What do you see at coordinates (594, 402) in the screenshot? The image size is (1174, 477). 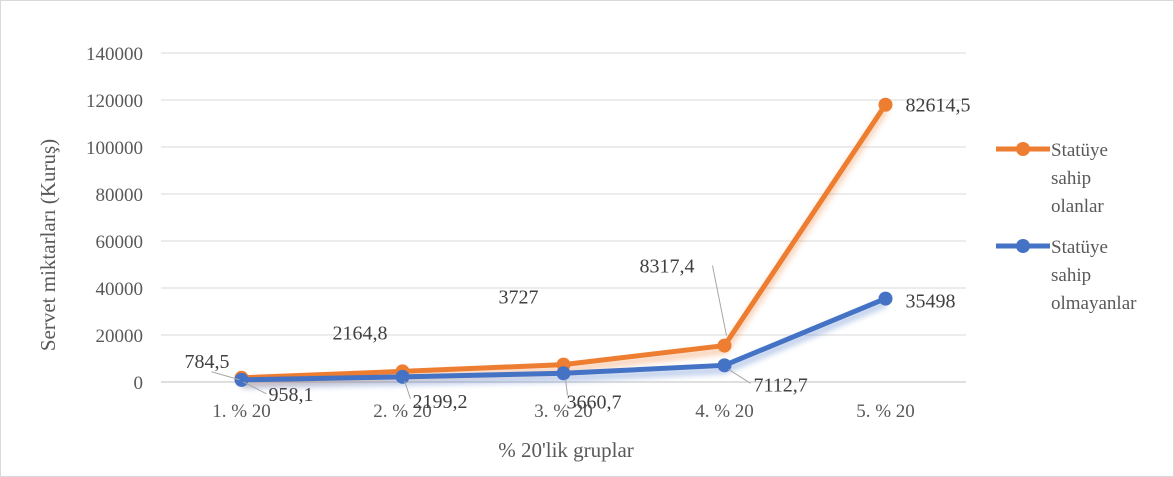 I see `data-label: 3660,7` at bounding box center [594, 402].